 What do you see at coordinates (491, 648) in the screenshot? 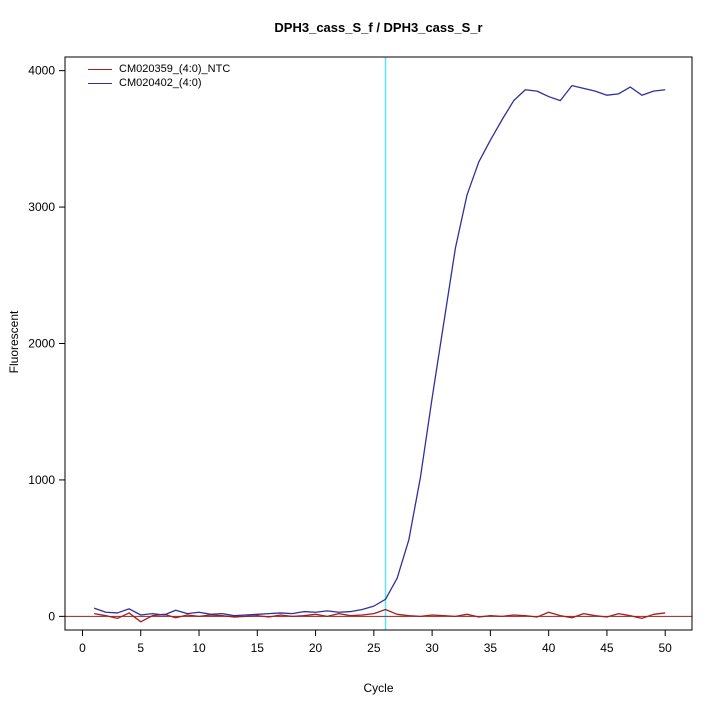
I see `x-tick-label: 35` at bounding box center [491, 648].